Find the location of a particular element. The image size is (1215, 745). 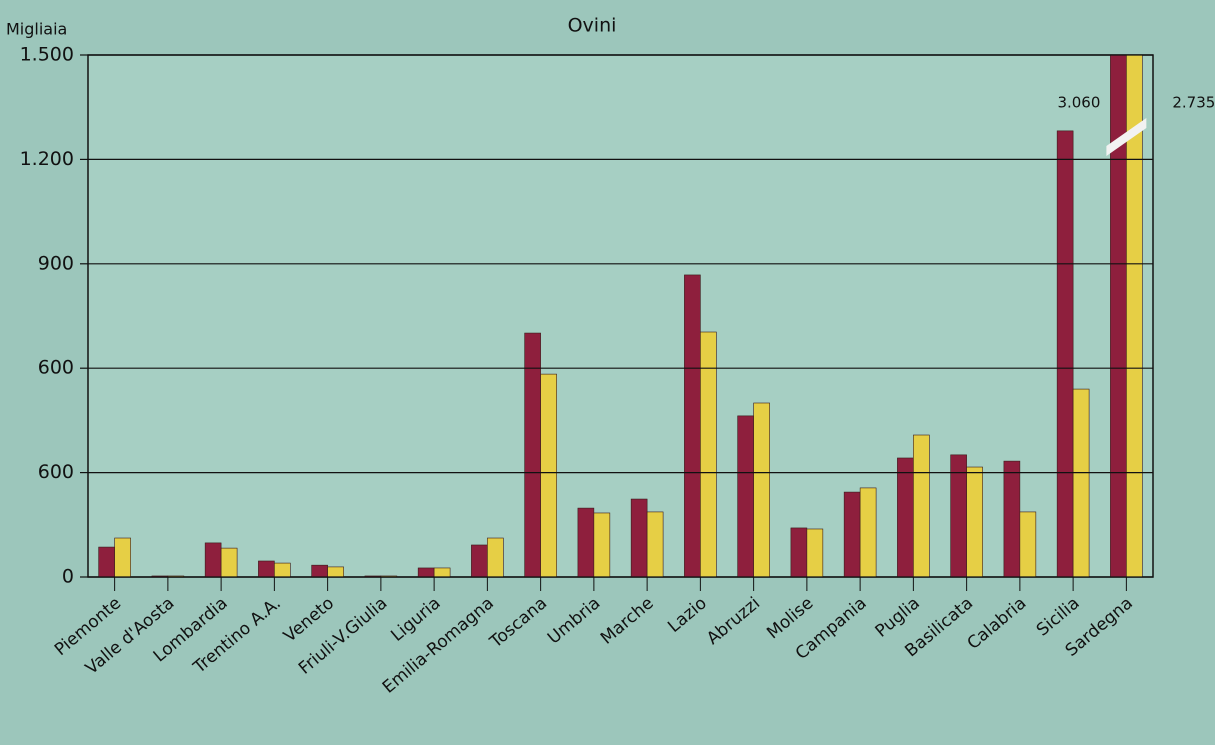

axis-break is located at coordinates (1126, 137).